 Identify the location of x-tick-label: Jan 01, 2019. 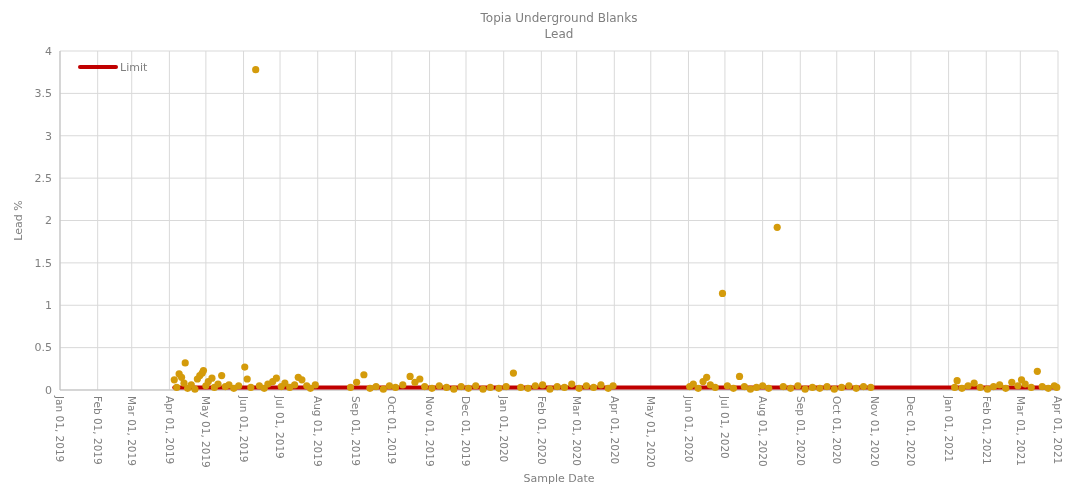
(60, 429).